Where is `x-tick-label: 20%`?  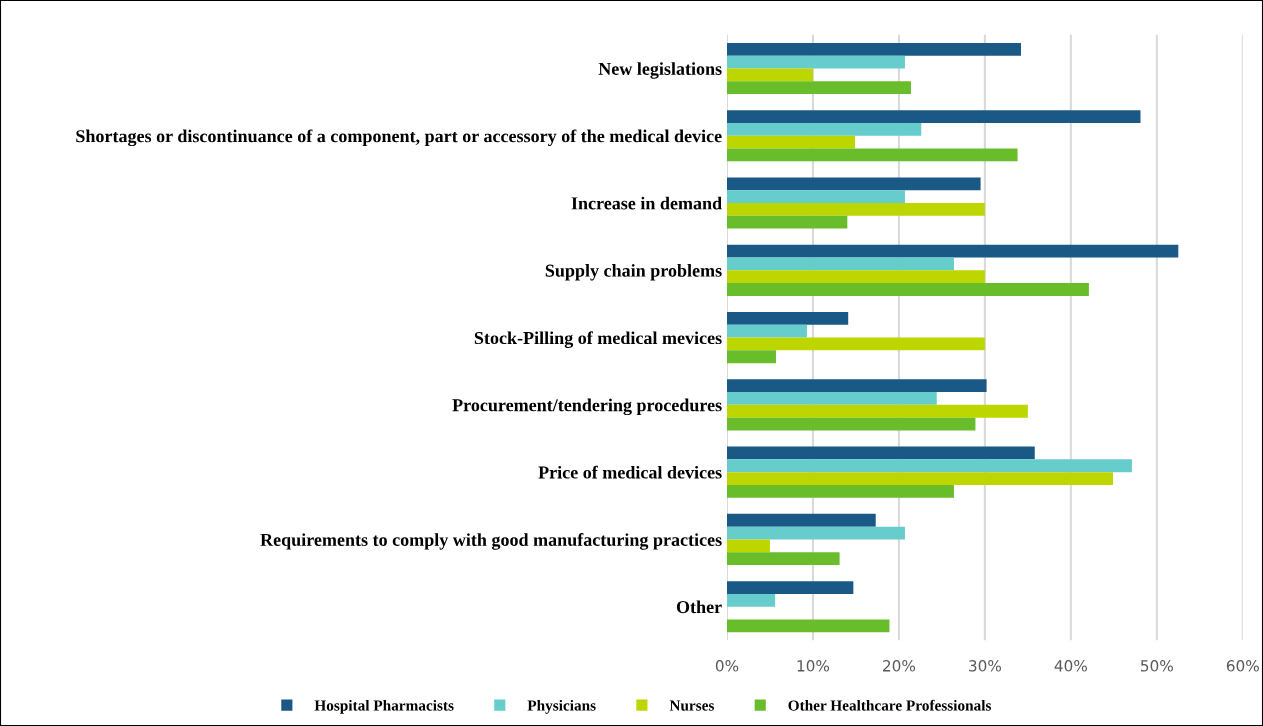 x-tick-label: 20% is located at coordinates (899, 666).